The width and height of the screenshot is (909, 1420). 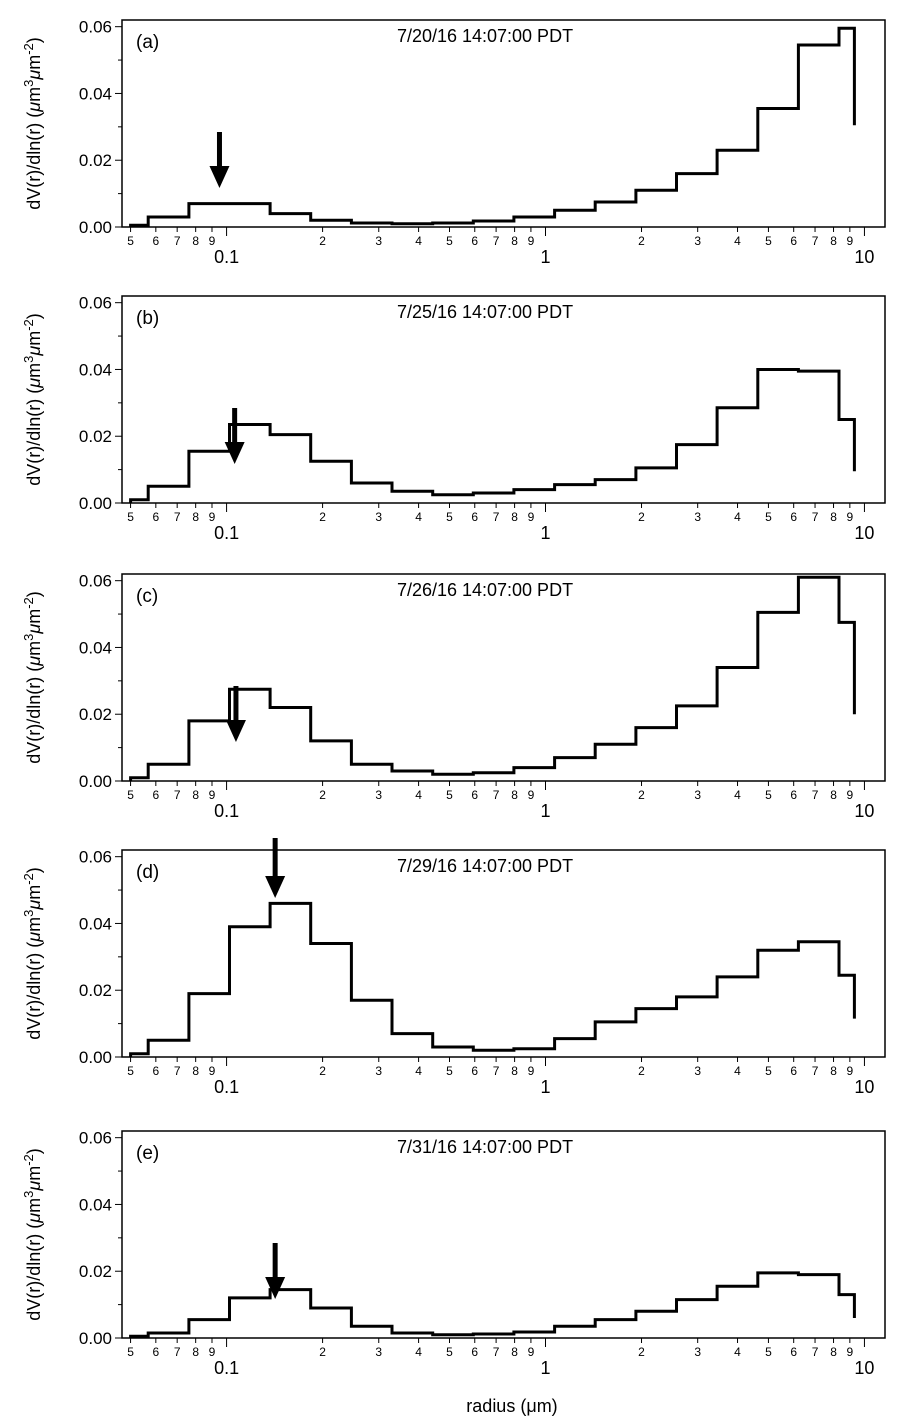 I want to click on x-major-tick-label: 1, so click(x=546, y=257).